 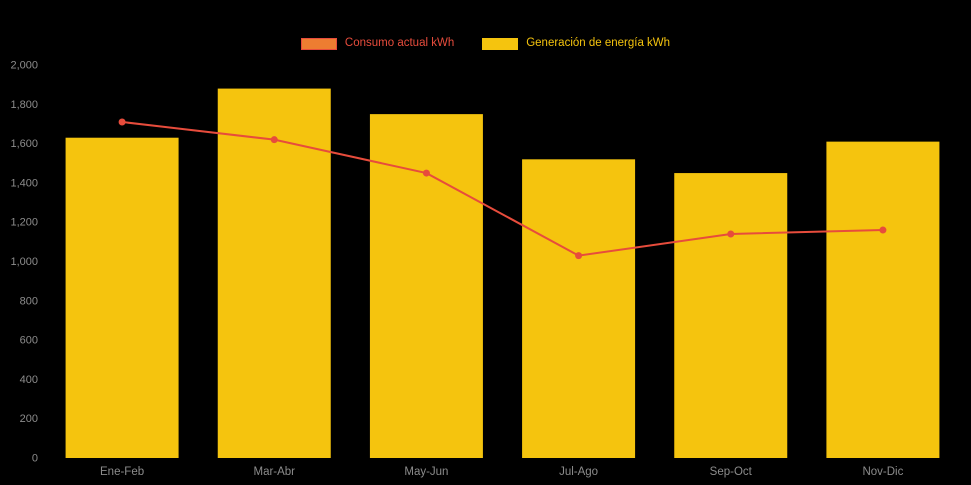 I want to click on legend-label-consumo: Consumo actual kWh, so click(x=399, y=43).